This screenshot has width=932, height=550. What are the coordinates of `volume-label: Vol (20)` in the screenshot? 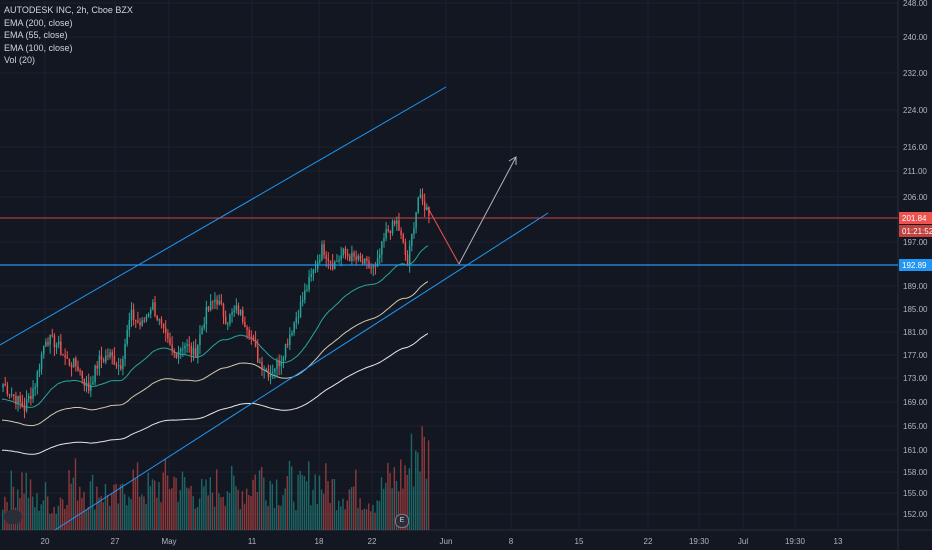 It's located at (20, 60).